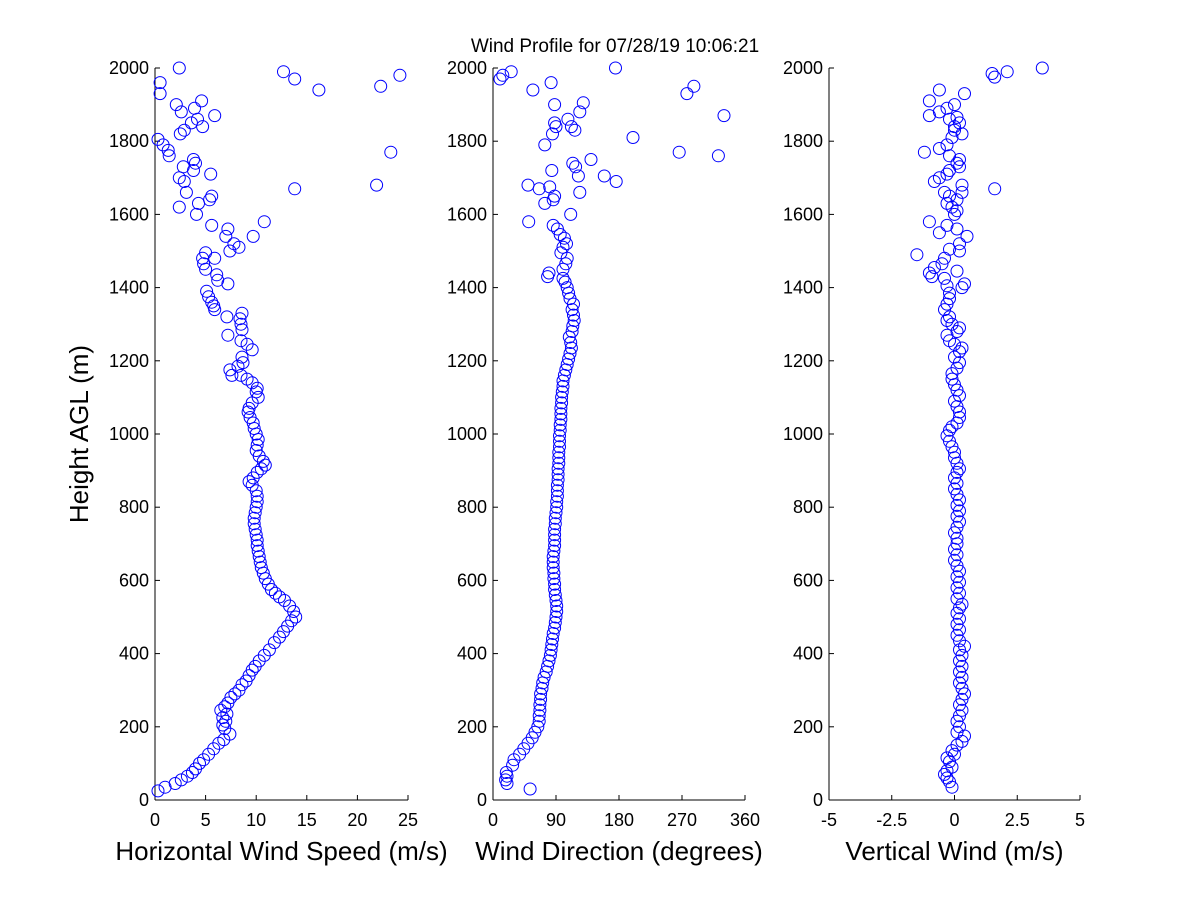 This screenshot has width=1200, height=900. Describe the element at coordinates (129, 141) in the screenshot. I see `y-tick-label: 1800` at that location.